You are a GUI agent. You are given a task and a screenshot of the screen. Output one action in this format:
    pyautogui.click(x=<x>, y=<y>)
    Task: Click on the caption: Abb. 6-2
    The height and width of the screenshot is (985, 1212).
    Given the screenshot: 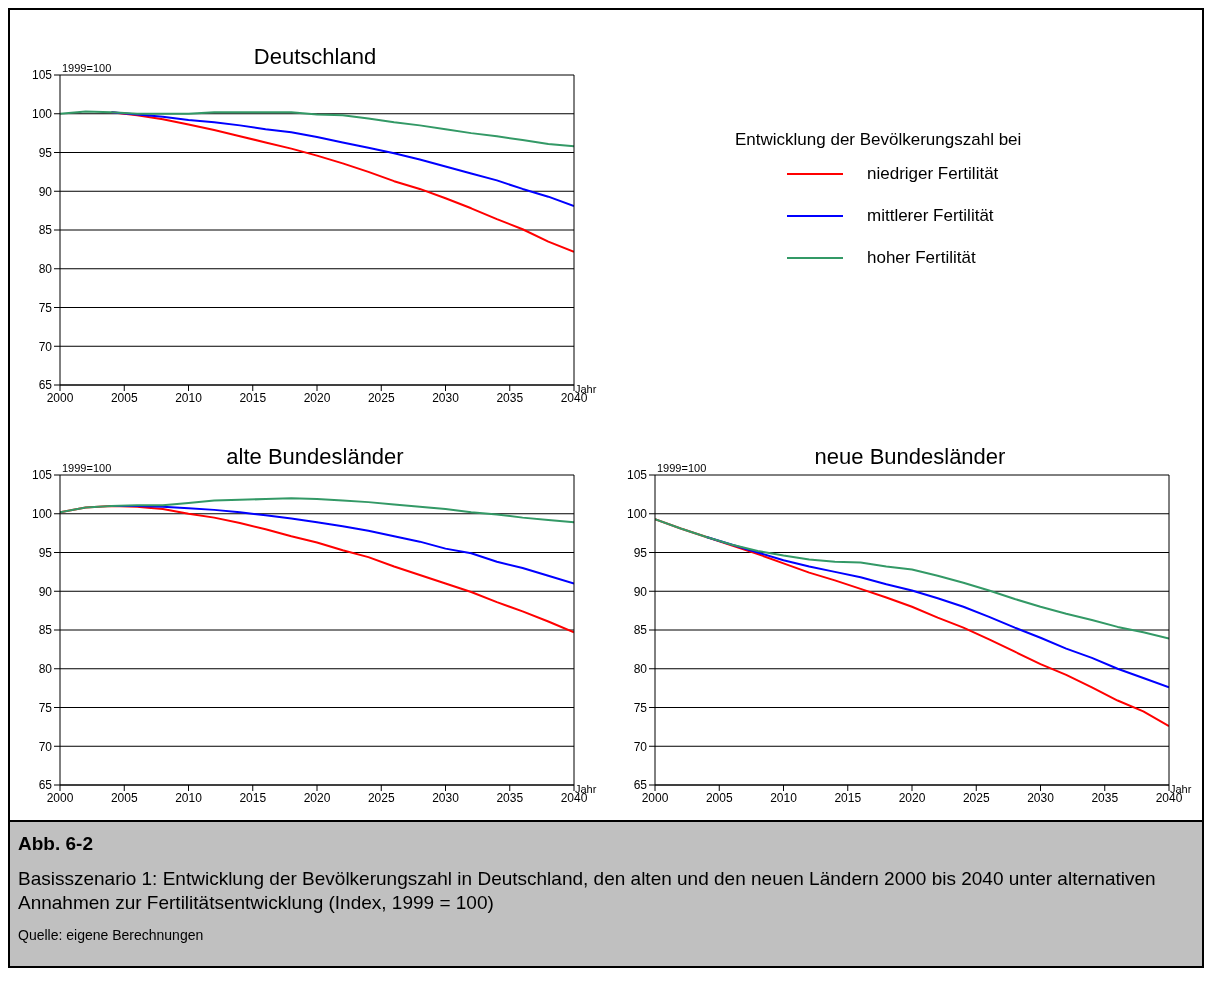 What is the action you would take?
    pyautogui.click(x=56, y=844)
    